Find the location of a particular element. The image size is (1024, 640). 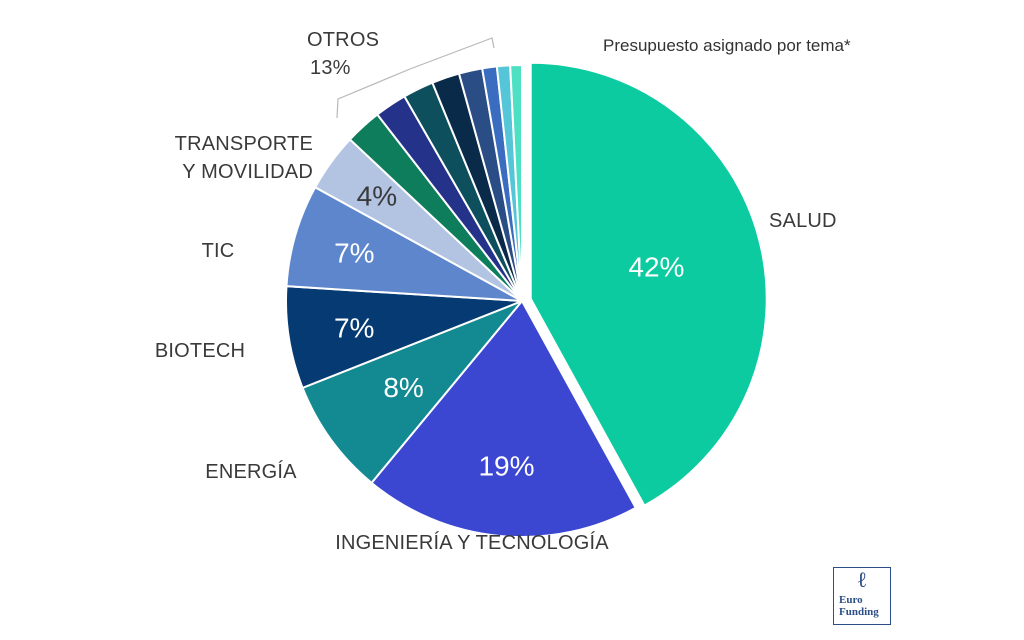

category-label-transporte-y-movilidad: TRANSPORTE Y MOVILIDAD is located at coordinates (244, 158).